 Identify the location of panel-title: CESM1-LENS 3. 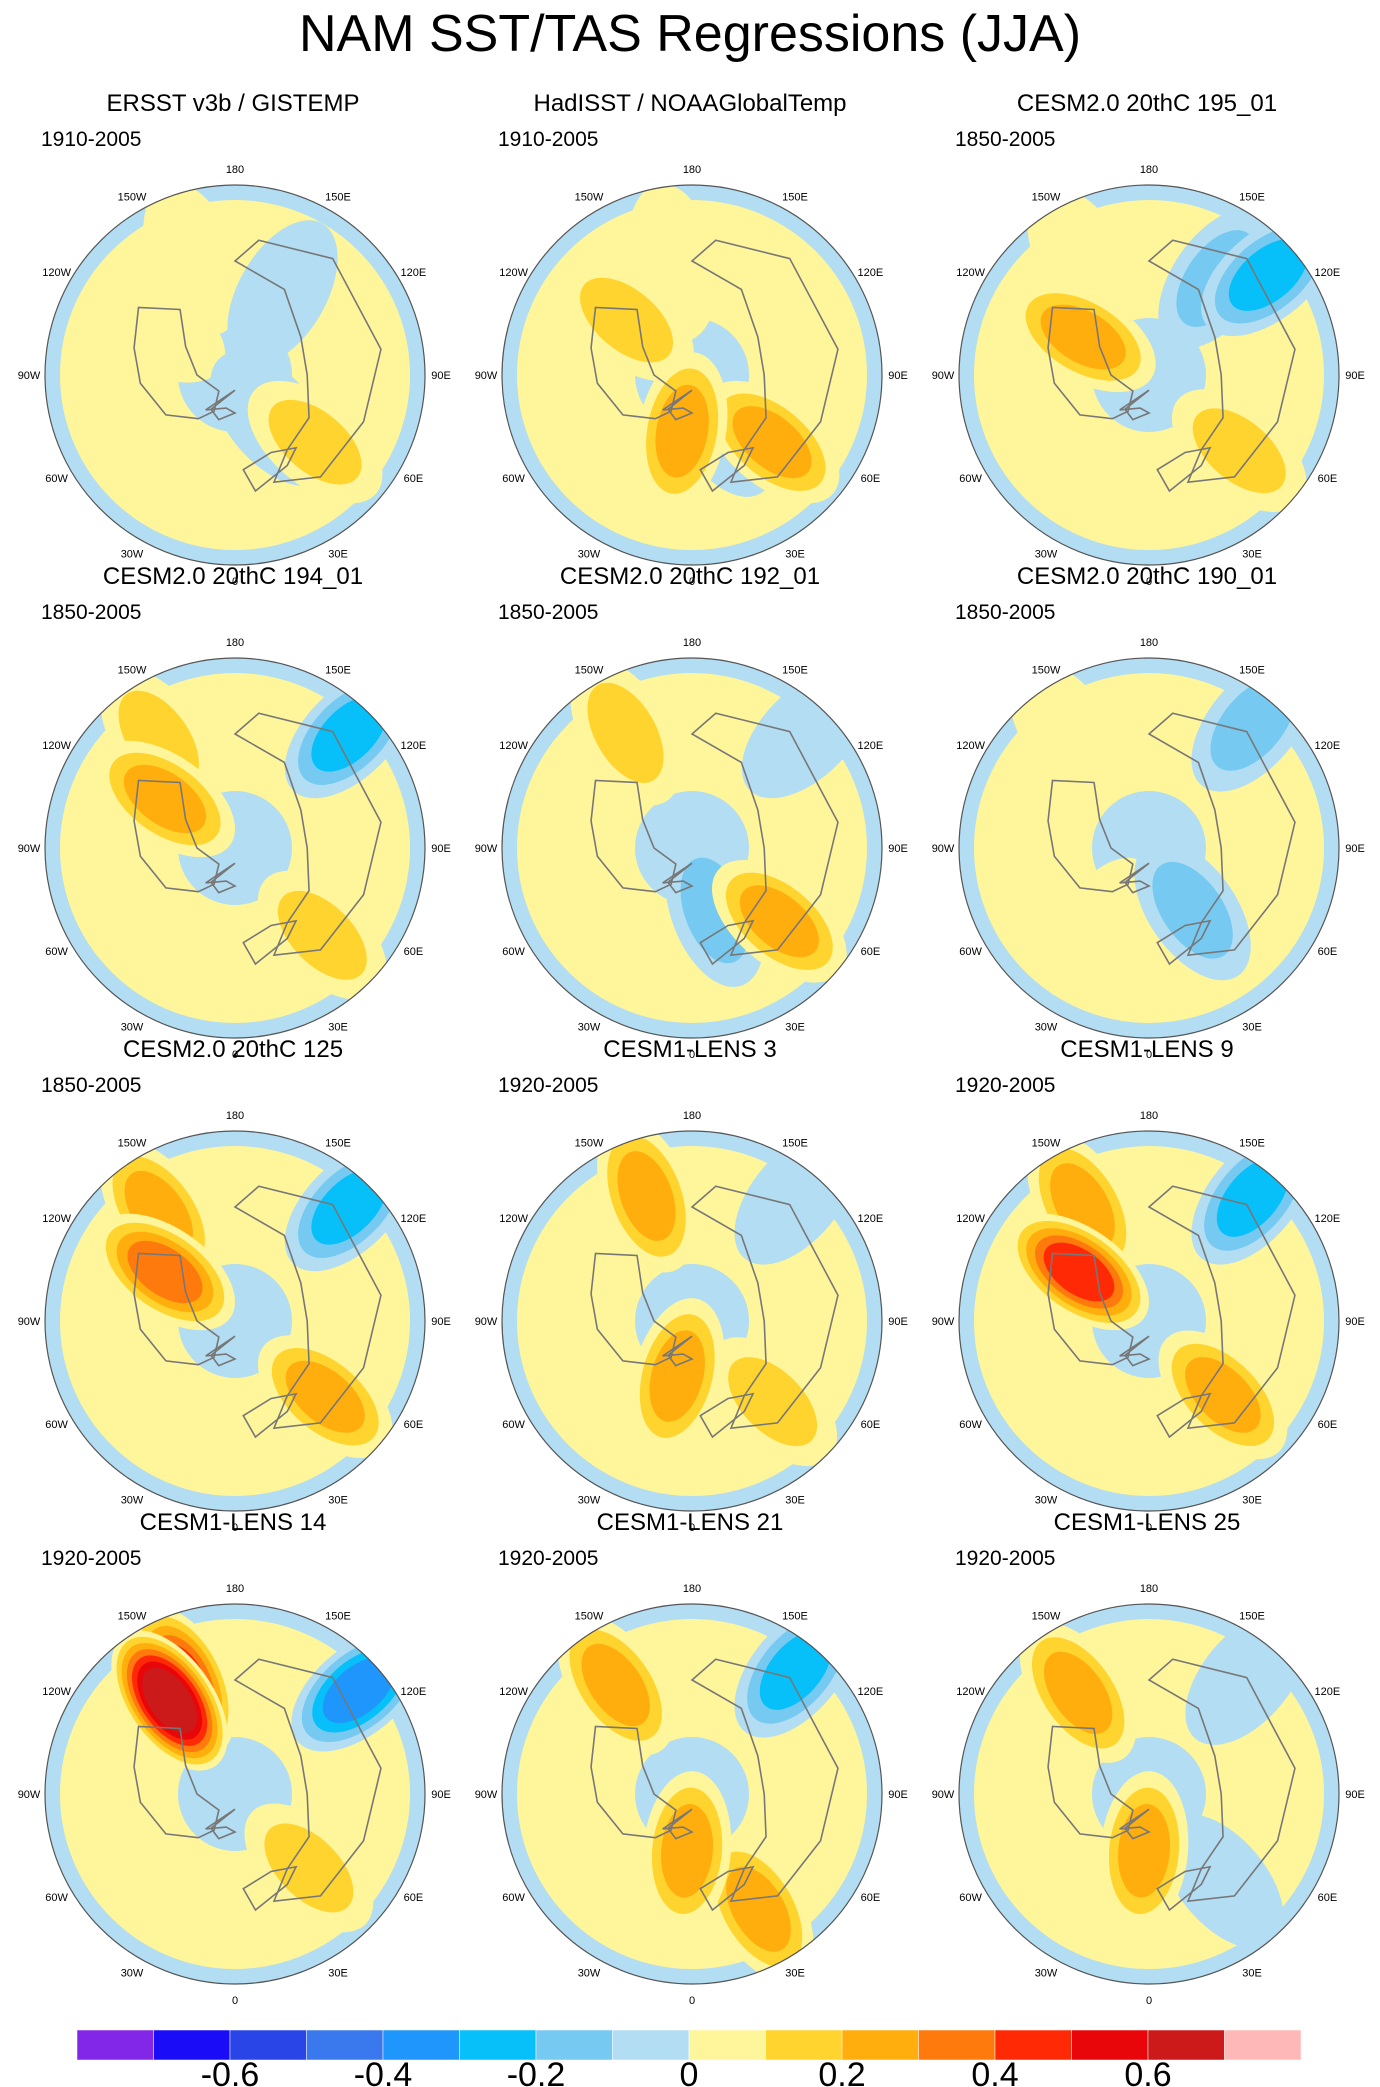
(690, 1049).